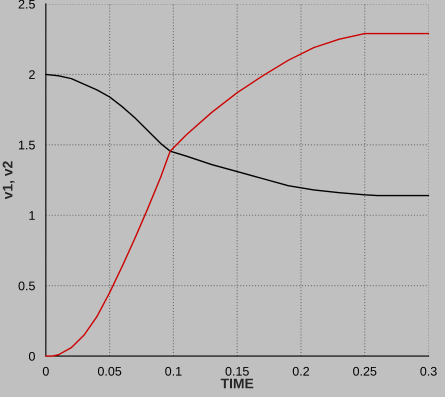 The height and width of the screenshot is (397, 445). I want to click on x-tick-label: 0, so click(45, 371).